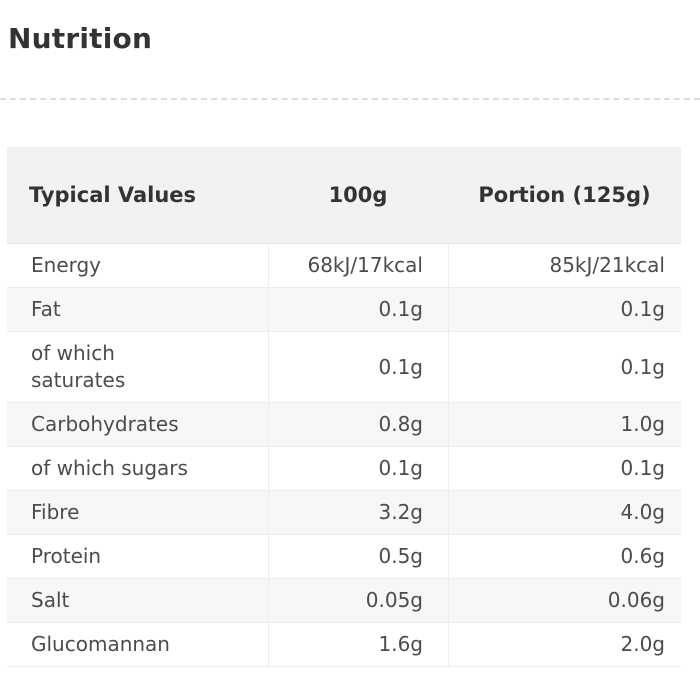  I want to click on table-row-sugars: of which sugars 0.1g 0.1g, so click(344, 469).